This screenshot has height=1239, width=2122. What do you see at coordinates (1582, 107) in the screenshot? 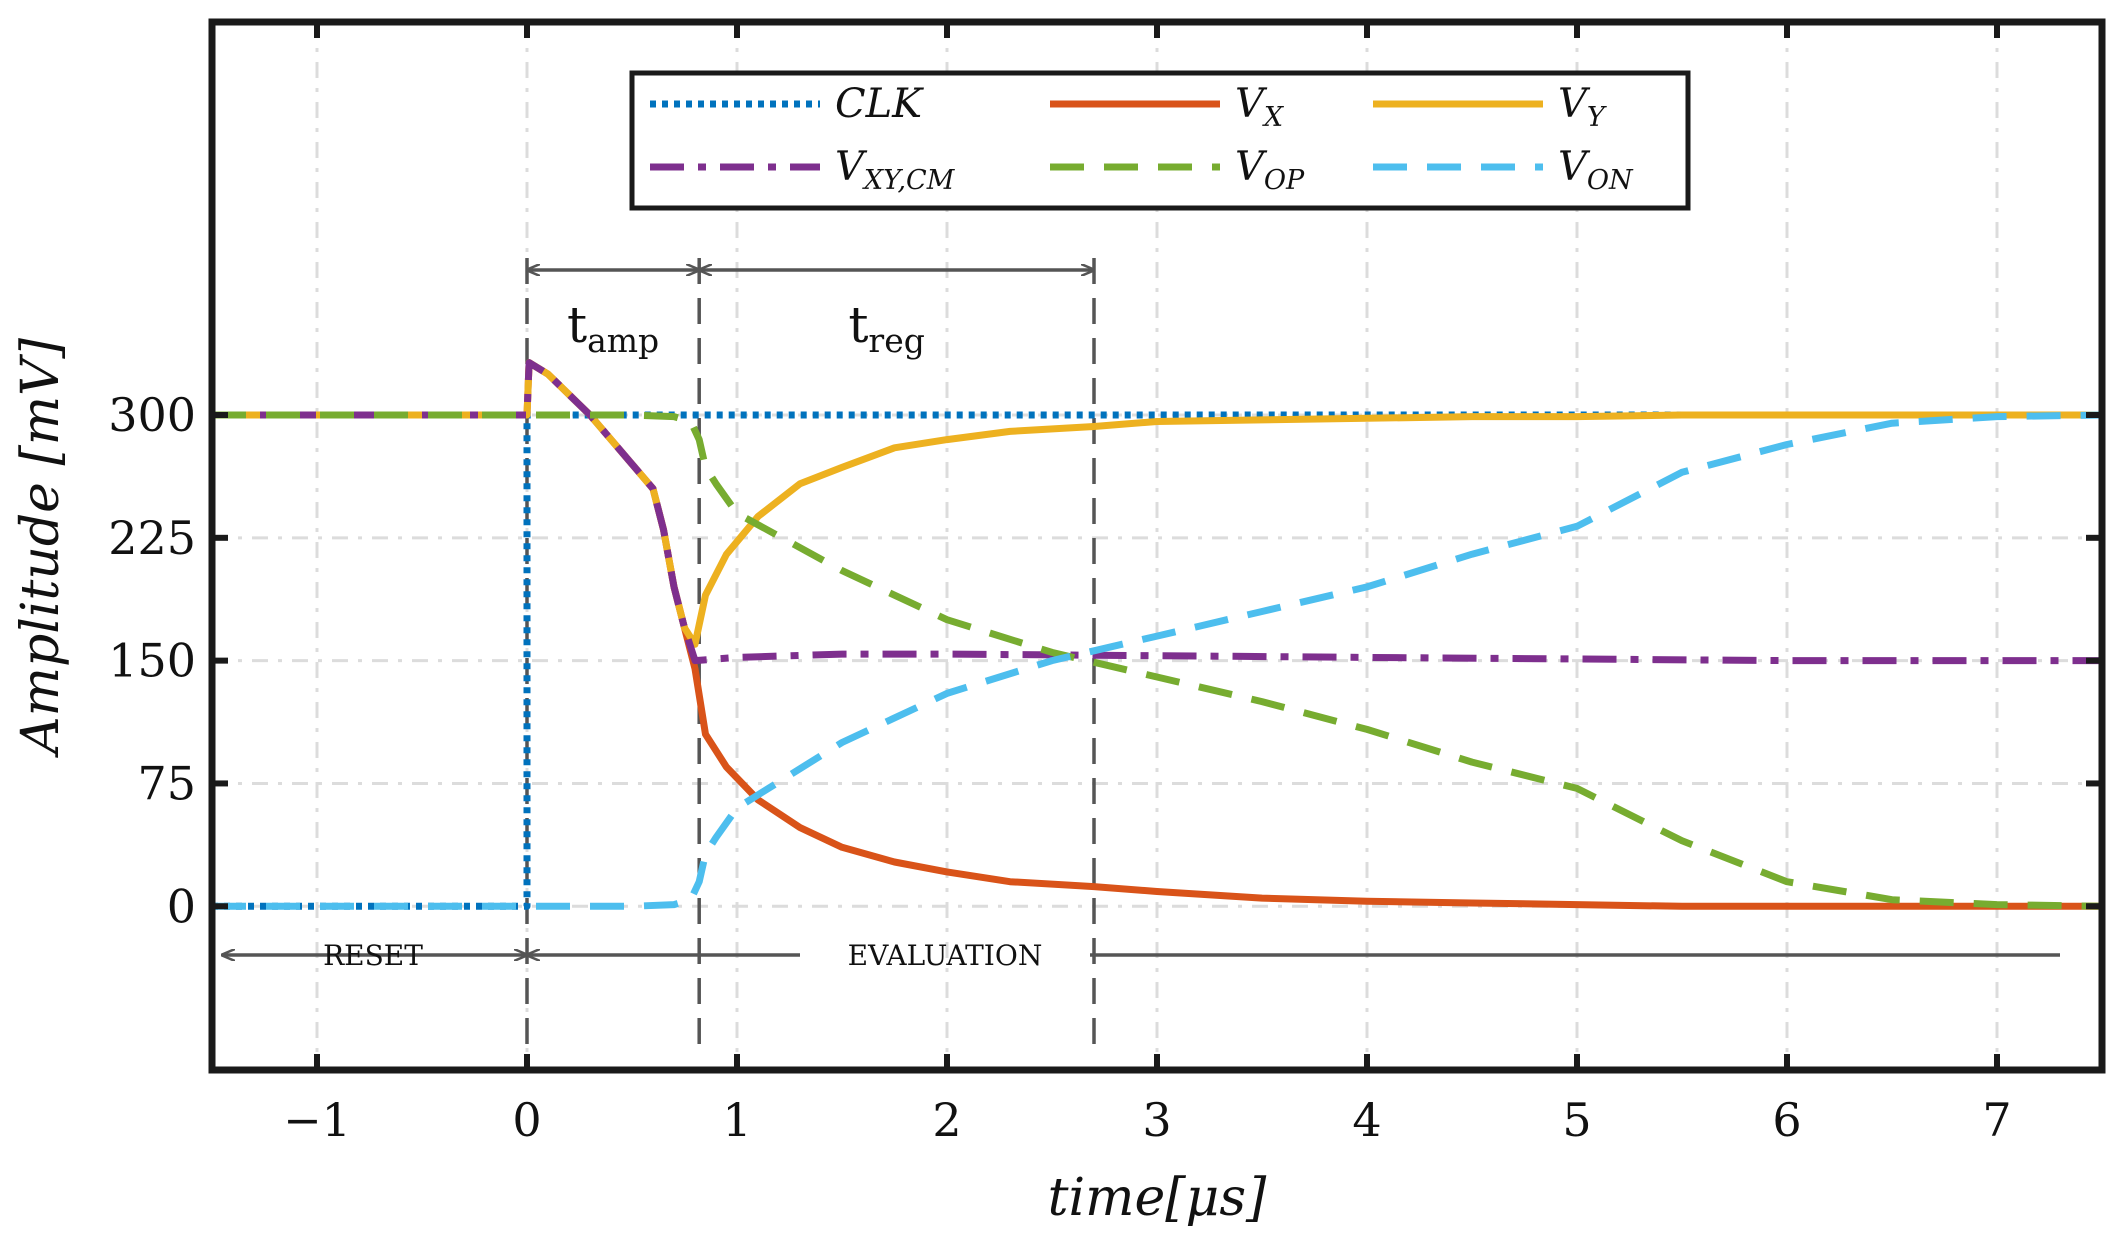
I see `legend-label: VY` at bounding box center [1582, 107].